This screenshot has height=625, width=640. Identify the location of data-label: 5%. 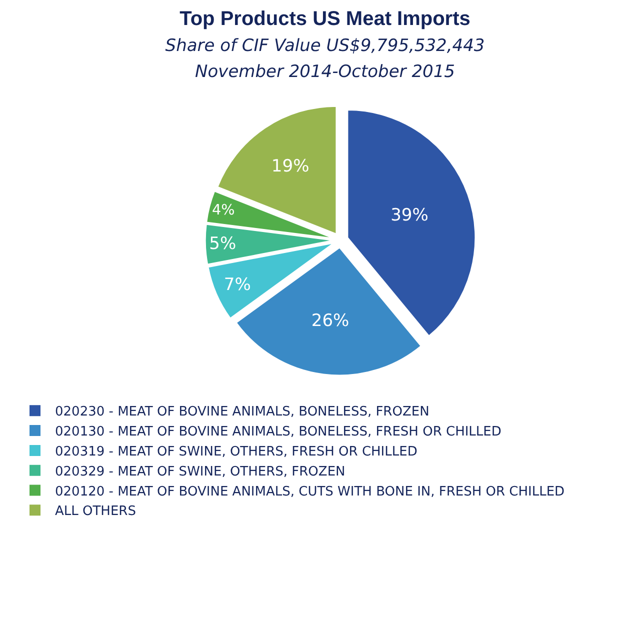
(222, 244).